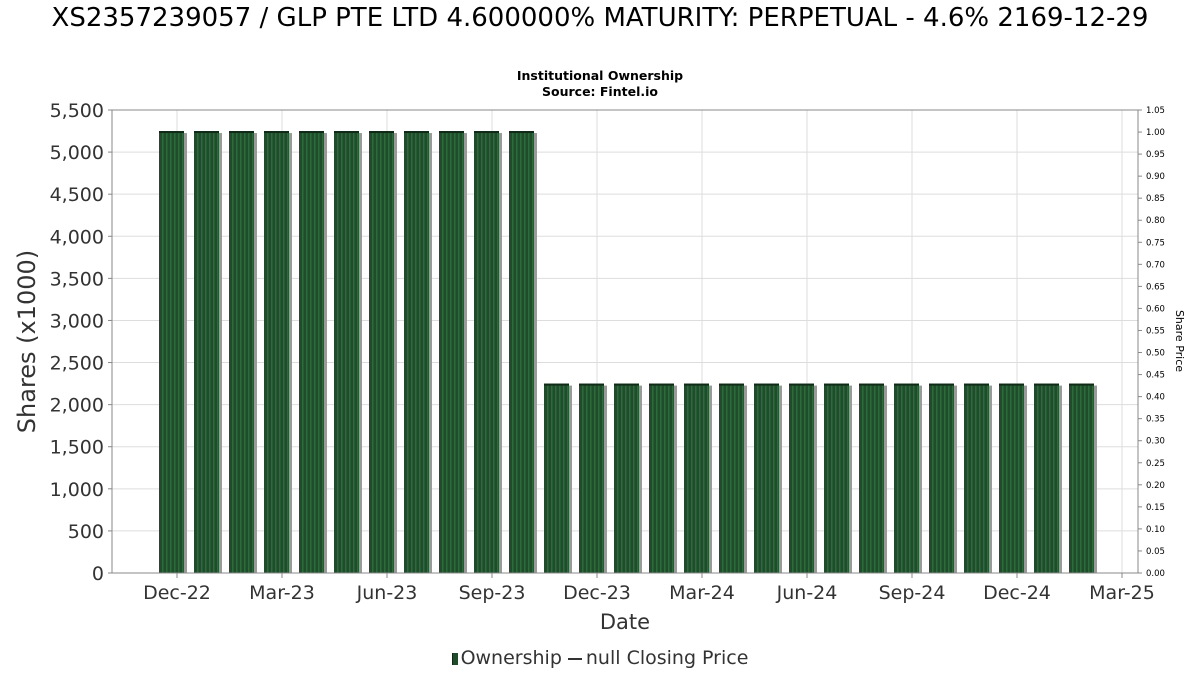 The height and width of the screenshot is (675, 1200). What do you see at coordinates (77, 364) in the screenshot?
I see `y-tick-label: 2,500` at bounding box center [77, 364].